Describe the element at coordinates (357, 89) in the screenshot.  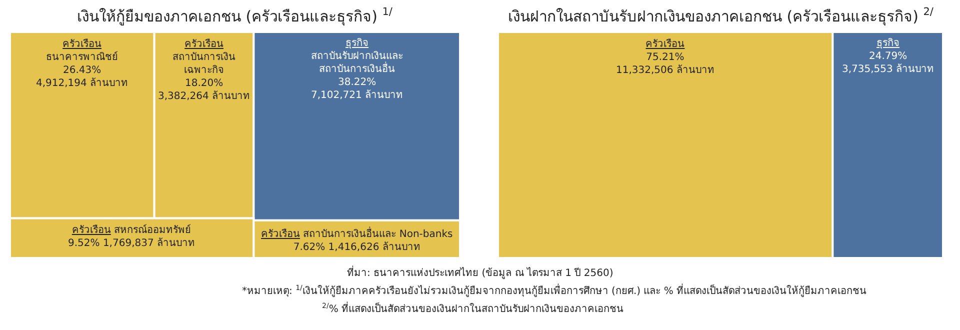
I see `data-label: 38.22% 7,102,721 ล้านบาท` at that location.